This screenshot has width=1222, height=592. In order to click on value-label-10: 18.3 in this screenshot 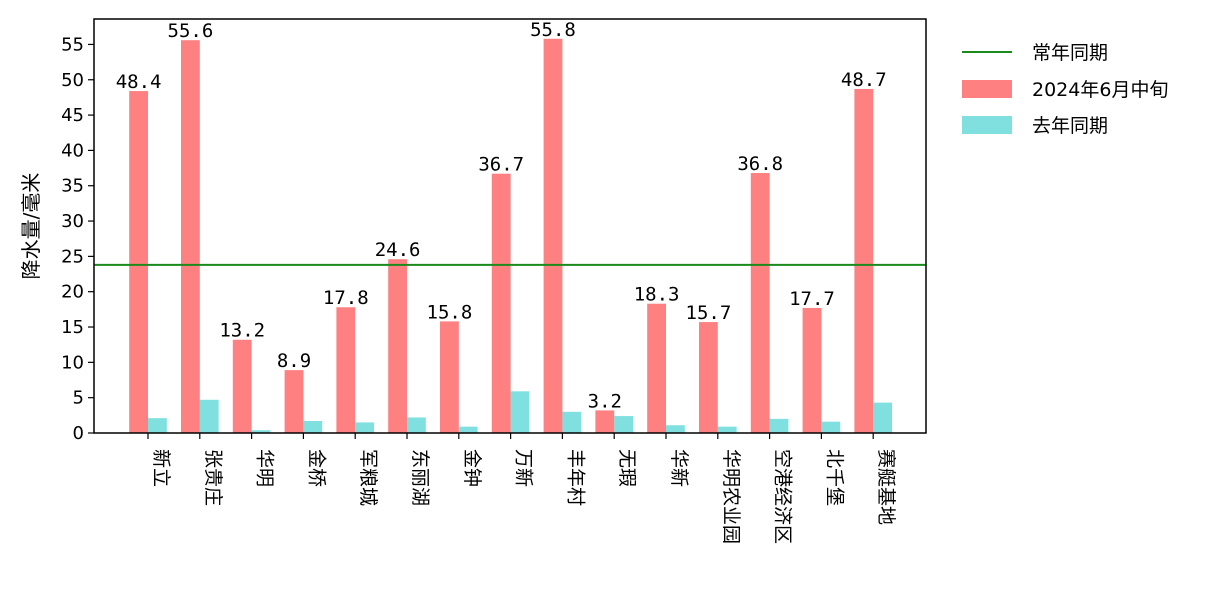, I will do `click(657, 295)`.